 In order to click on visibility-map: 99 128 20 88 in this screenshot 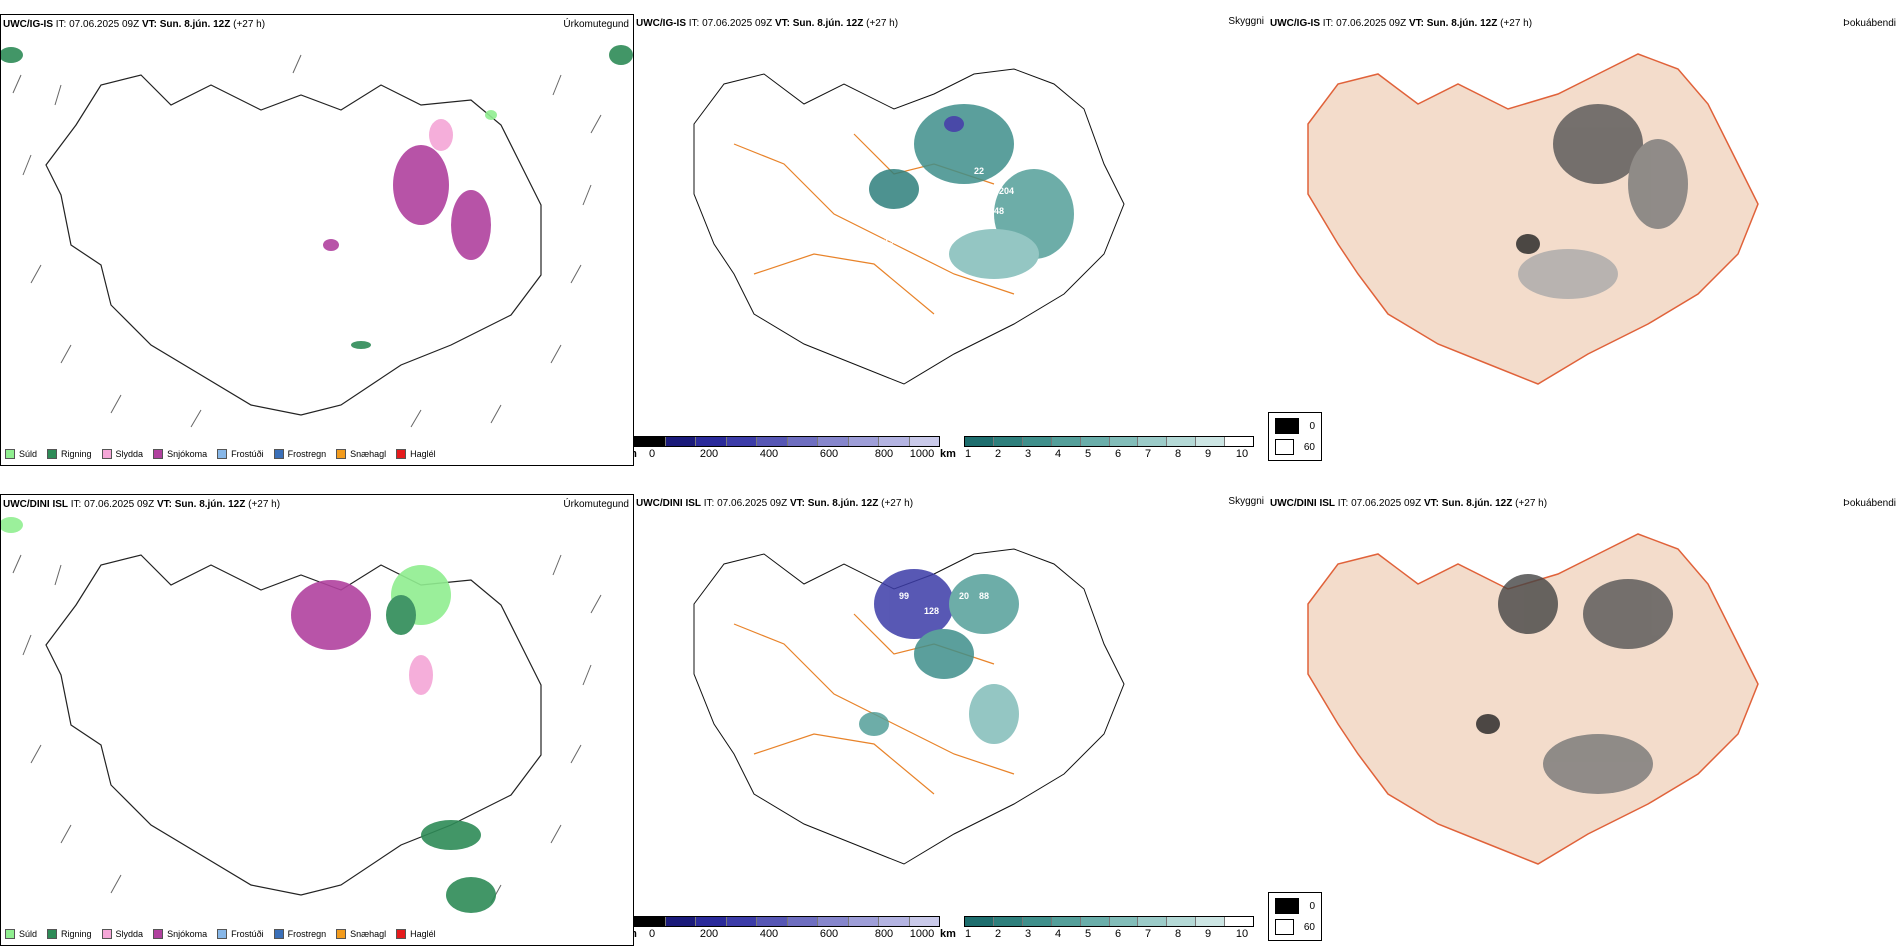, I will do `click(909, 706)`.